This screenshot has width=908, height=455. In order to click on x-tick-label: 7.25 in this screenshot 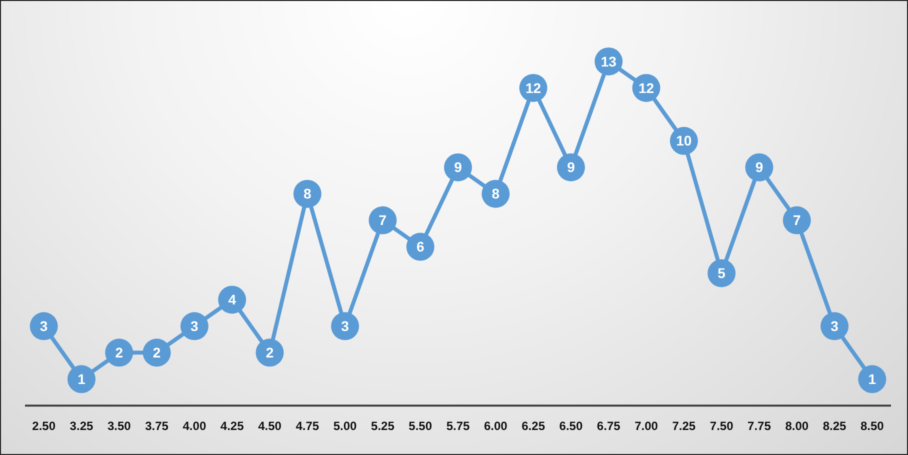, I will do `click(684, 426)`.